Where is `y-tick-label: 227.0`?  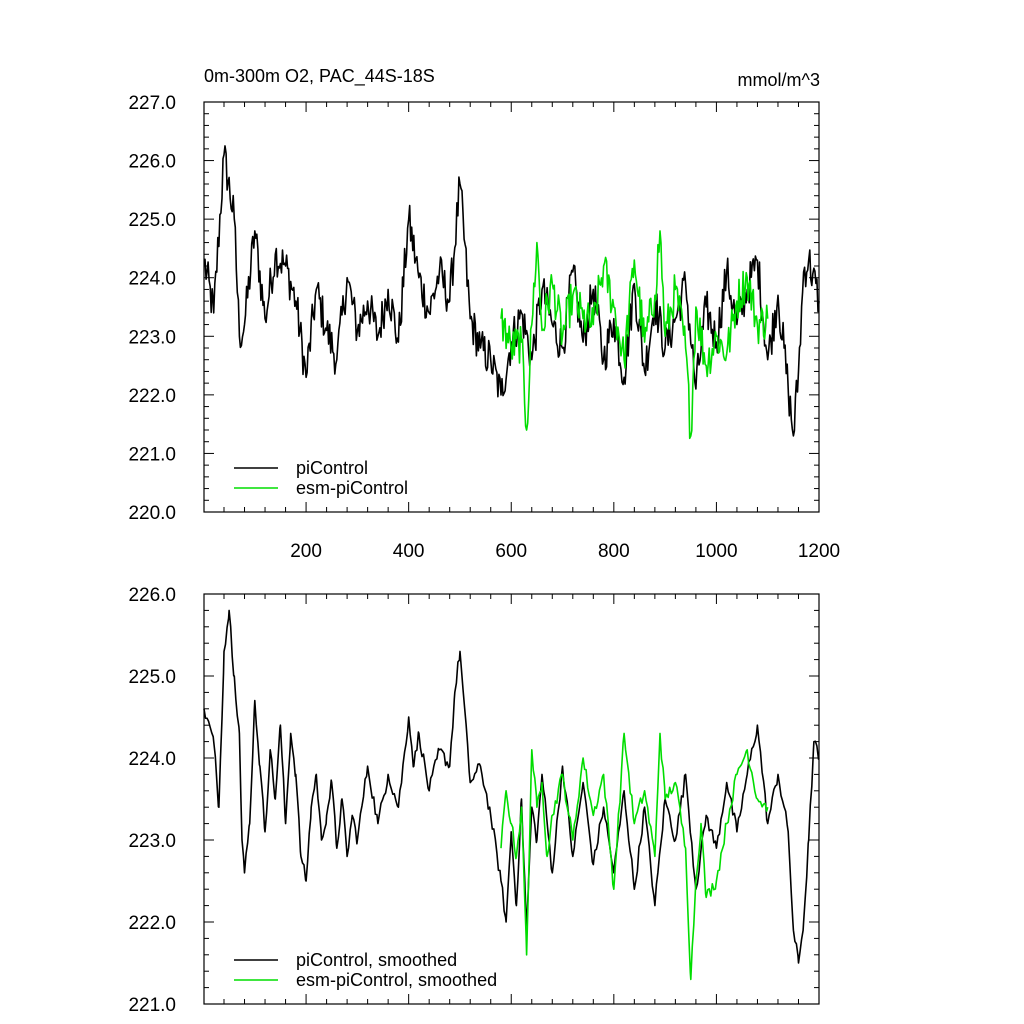
y-tick-label: 227.0 is located at coordinates (152, 103).